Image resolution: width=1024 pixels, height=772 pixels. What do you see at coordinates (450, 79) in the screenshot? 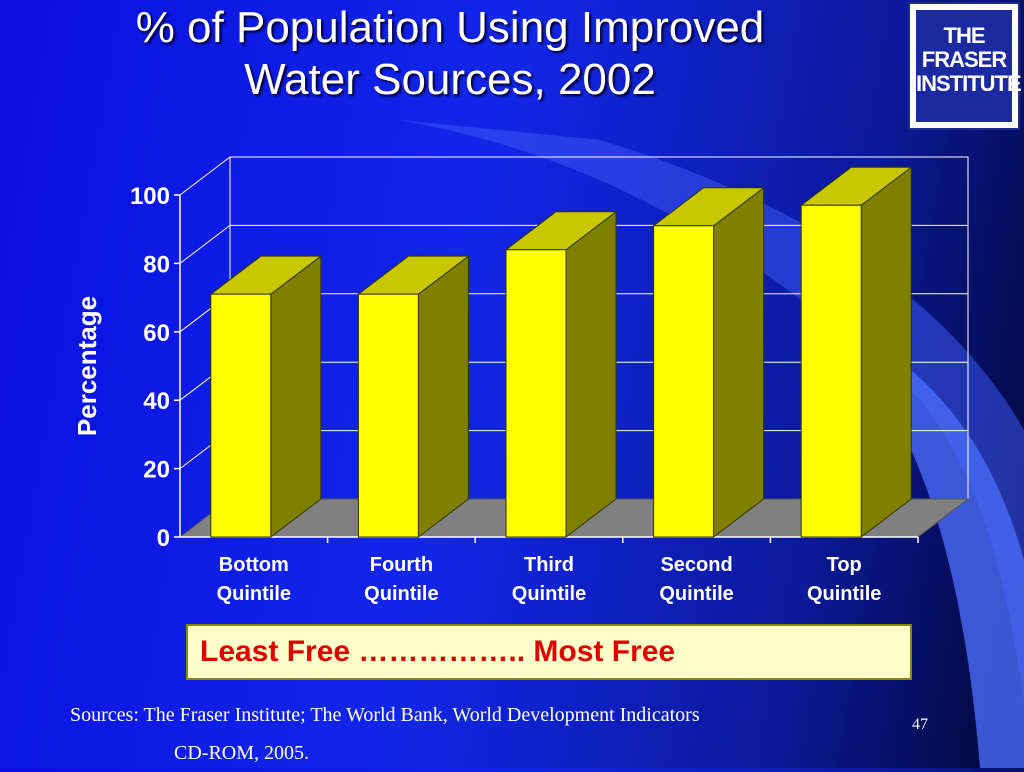
I see `title-line-2: Water Sources, 2002` at bounding box center [450, 79].